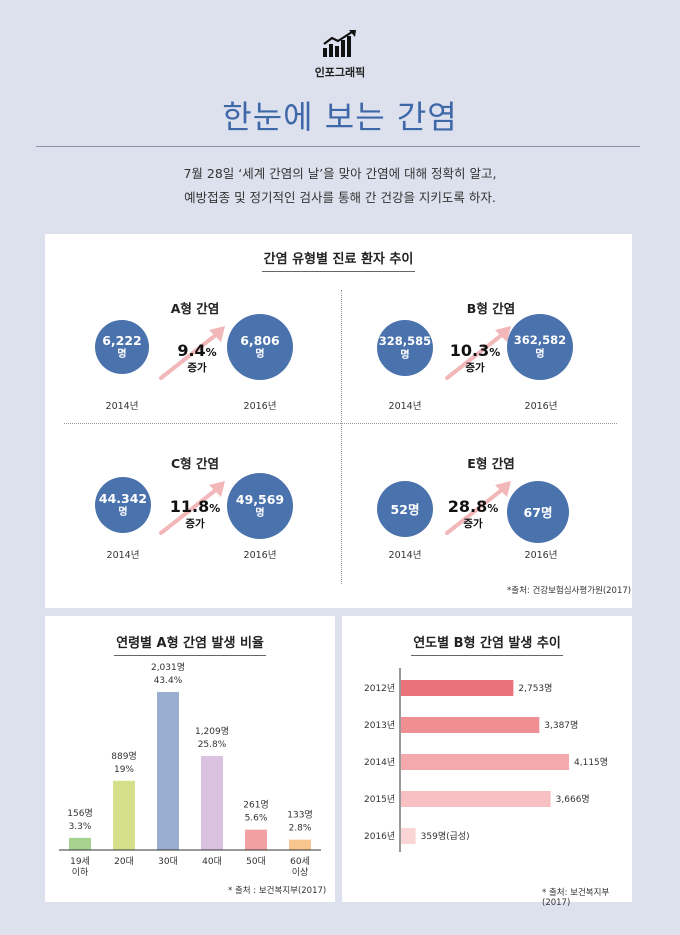 The width and height of the screenshot is (680, 935). Describe the element at coordinates (260, 506) in the screenshot. I see `hepatitis-c-2016-circle: 49,569 명` at that location.